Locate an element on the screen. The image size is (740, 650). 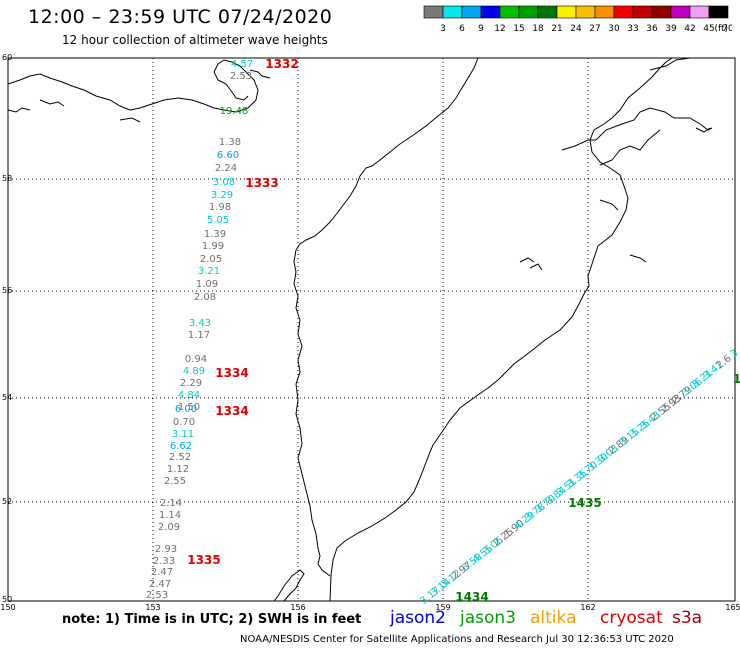
lat-label: 54 is located at coordinates (7, 397).